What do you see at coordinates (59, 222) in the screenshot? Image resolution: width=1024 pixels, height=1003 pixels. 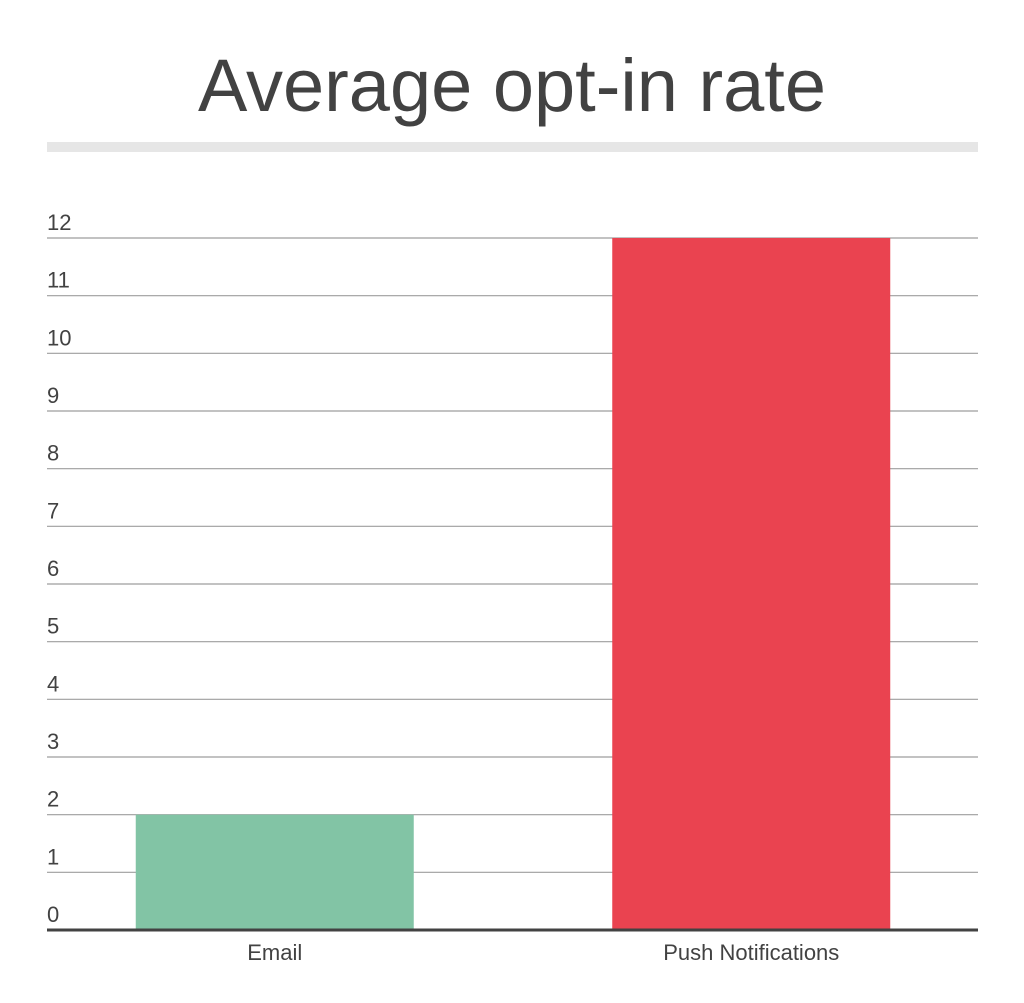 I see `y-tick-label: 12` at bounding box center [59, 222].